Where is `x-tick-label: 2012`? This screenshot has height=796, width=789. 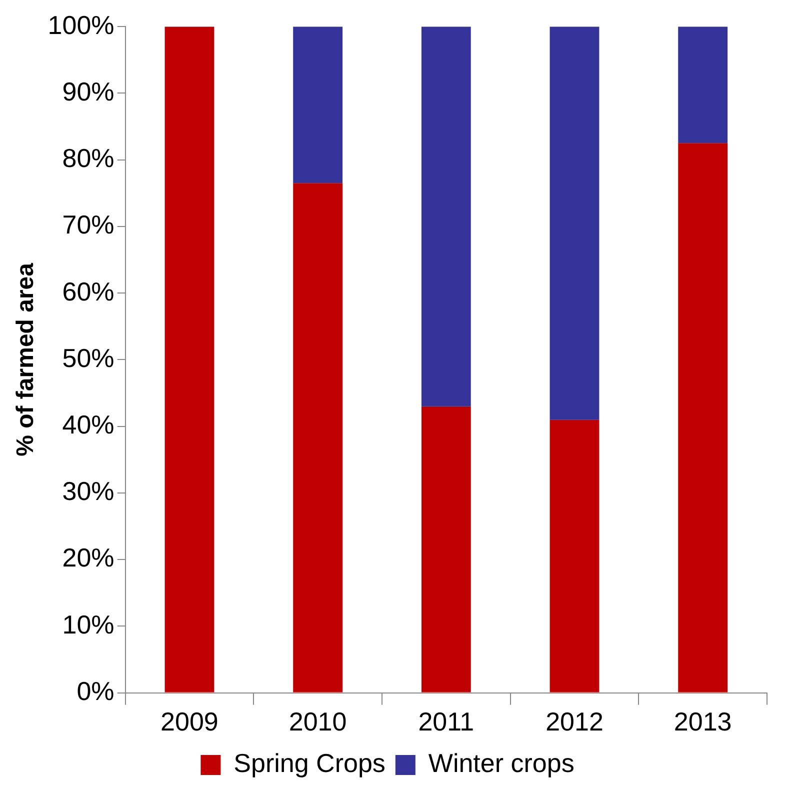
x-tick-label: 2012 is located at coordinates (575, 721).